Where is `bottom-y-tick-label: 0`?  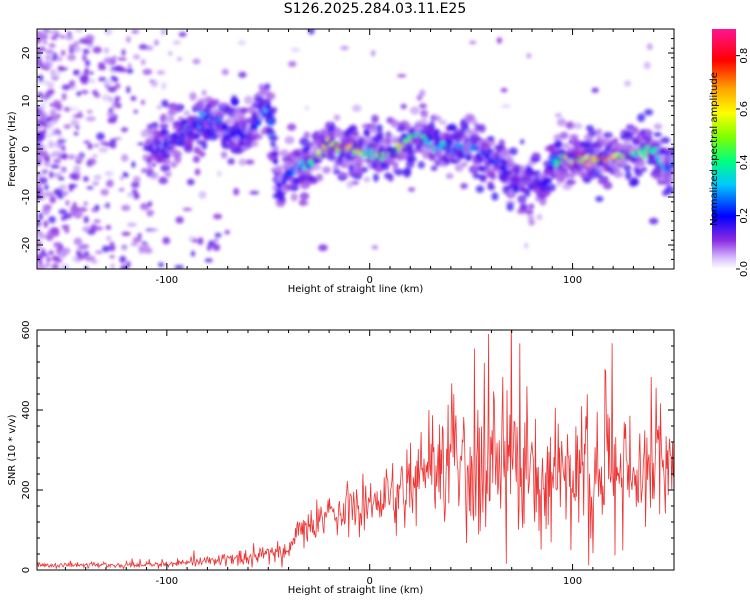
bottom-y-tick-label: 0 is located at coordinates (26, 570).